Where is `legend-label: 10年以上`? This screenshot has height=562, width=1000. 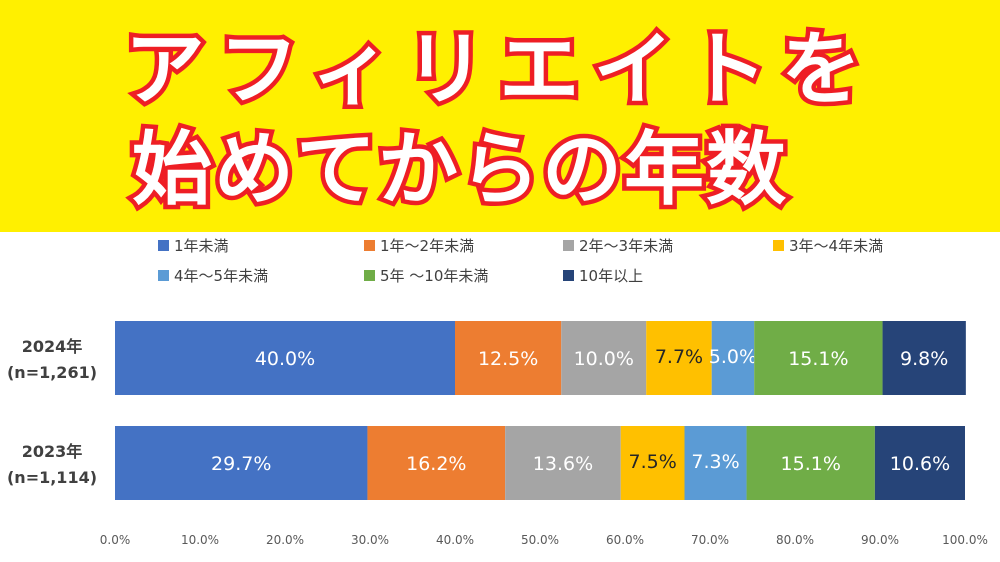 legend-label: 10年以上 is located at coordinates (611, 276).